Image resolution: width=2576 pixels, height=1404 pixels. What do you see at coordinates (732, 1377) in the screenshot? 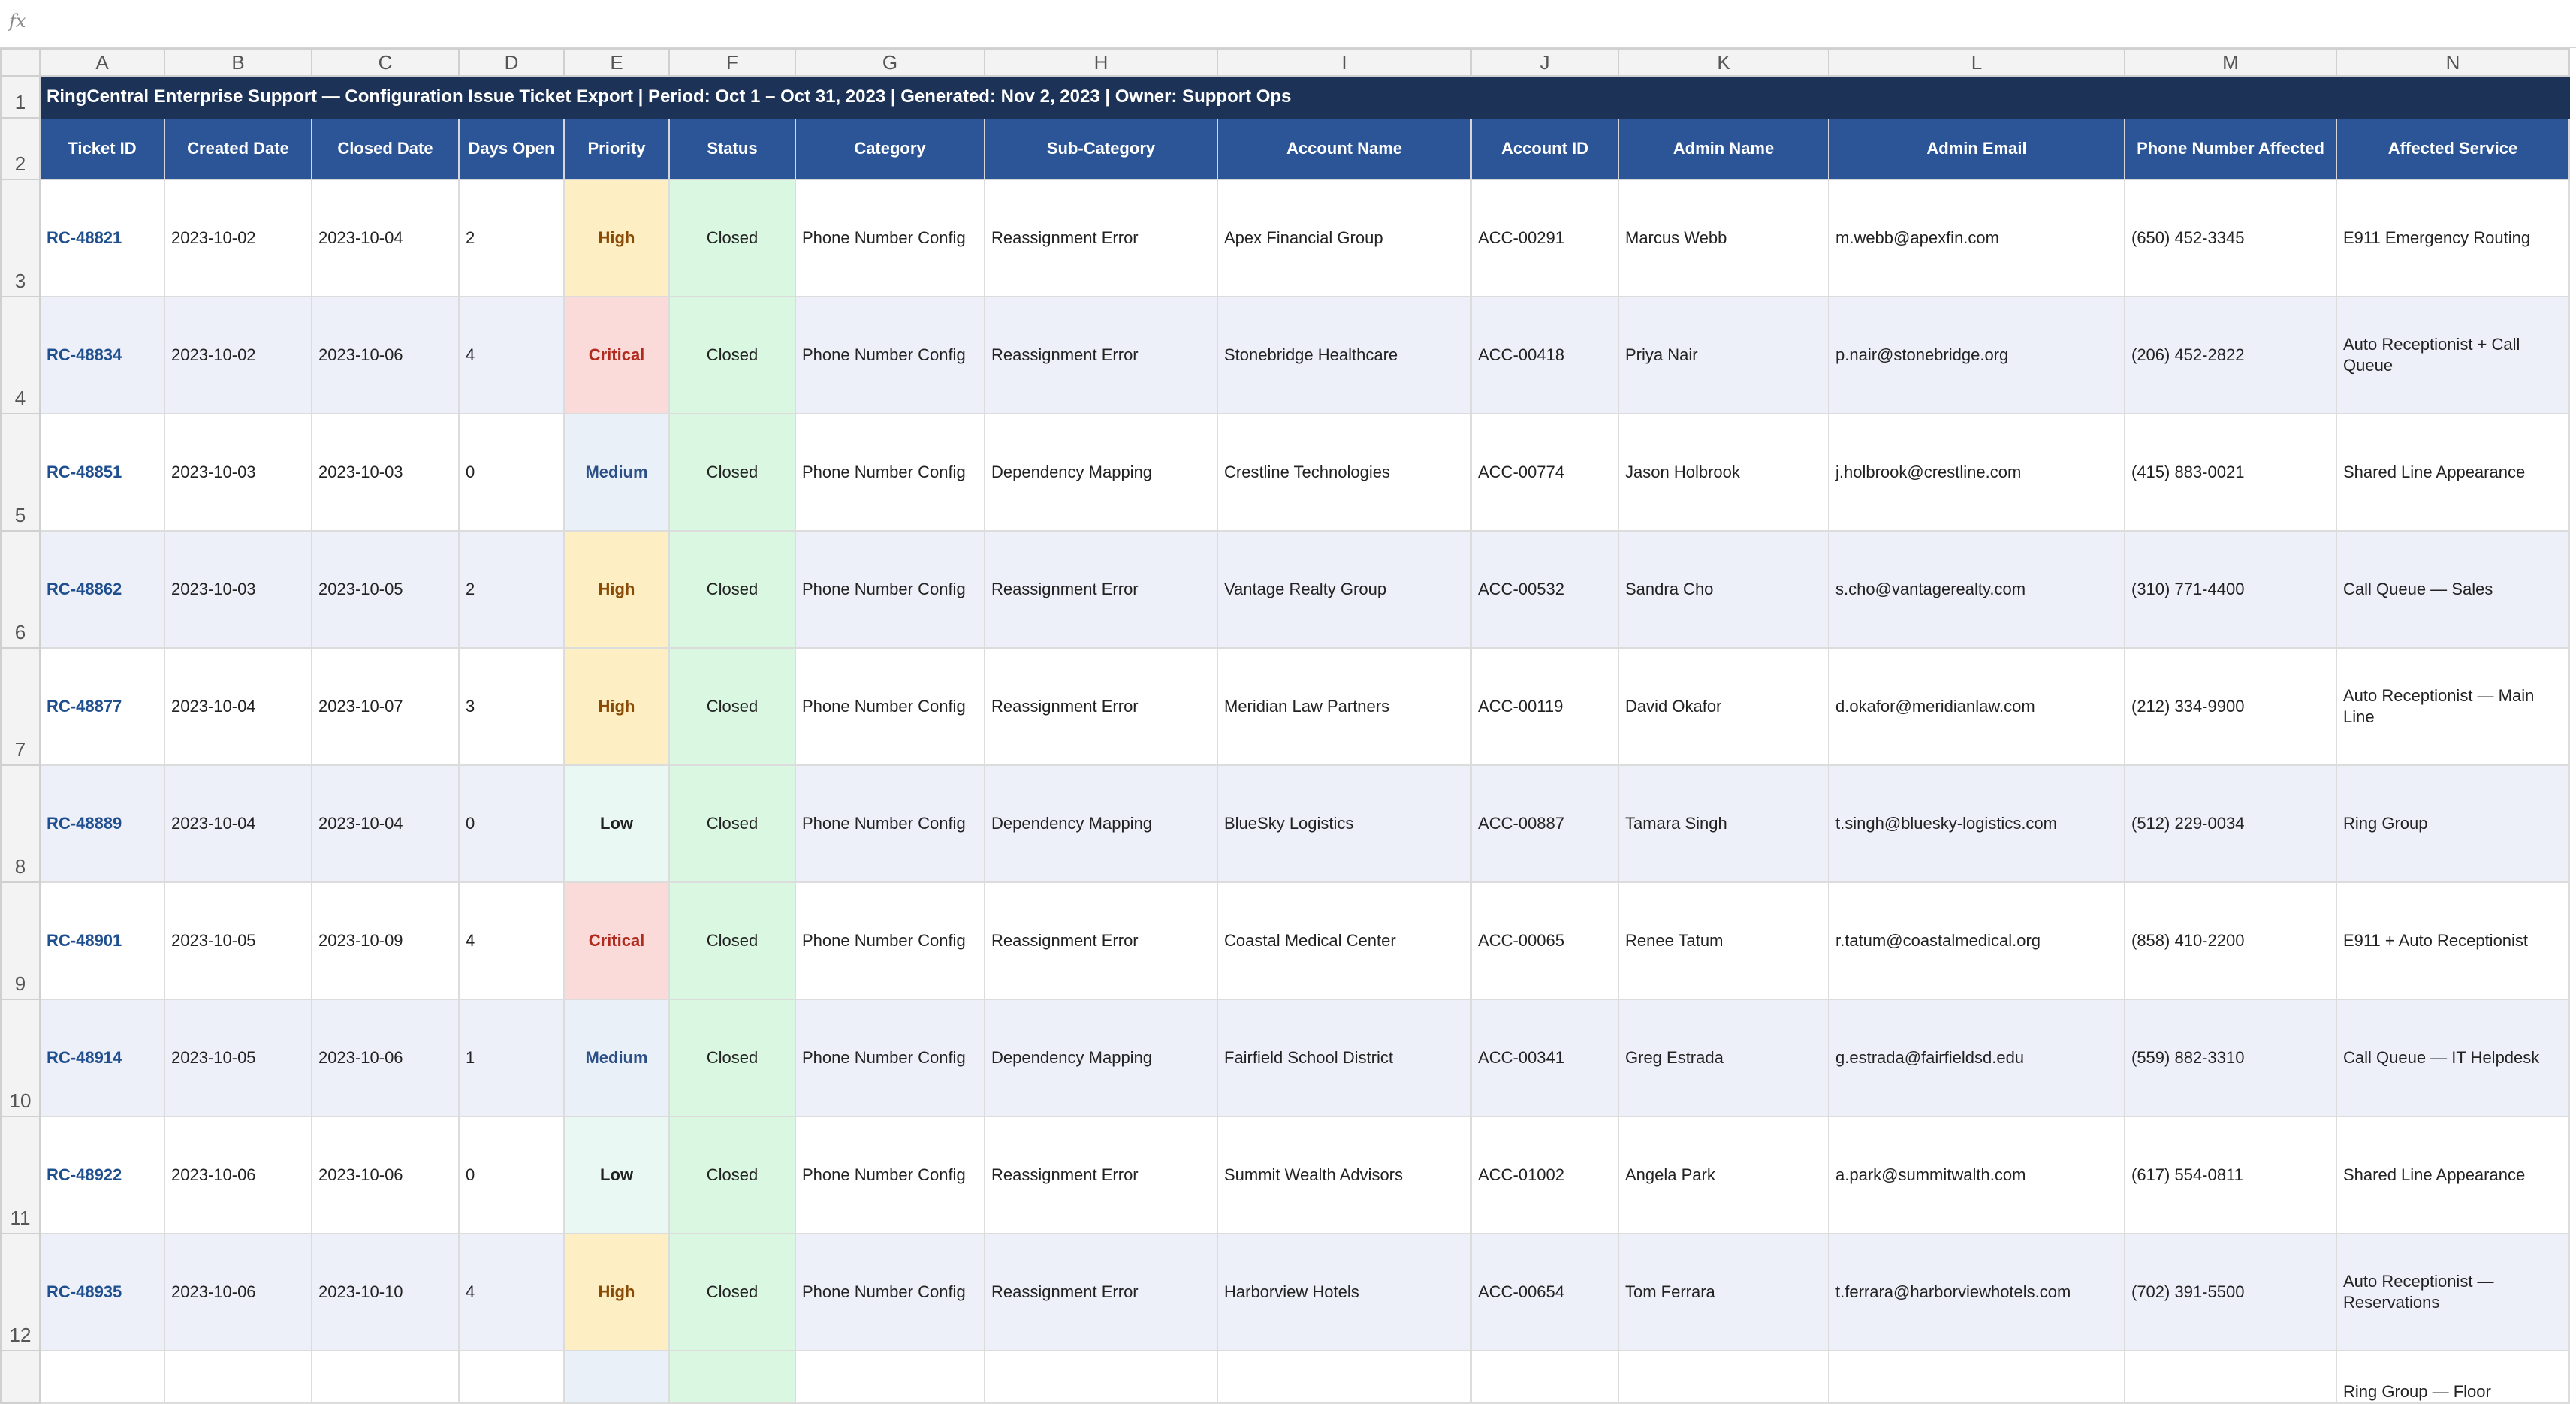
I see `cell-status` at bounding box center [732, 1377].